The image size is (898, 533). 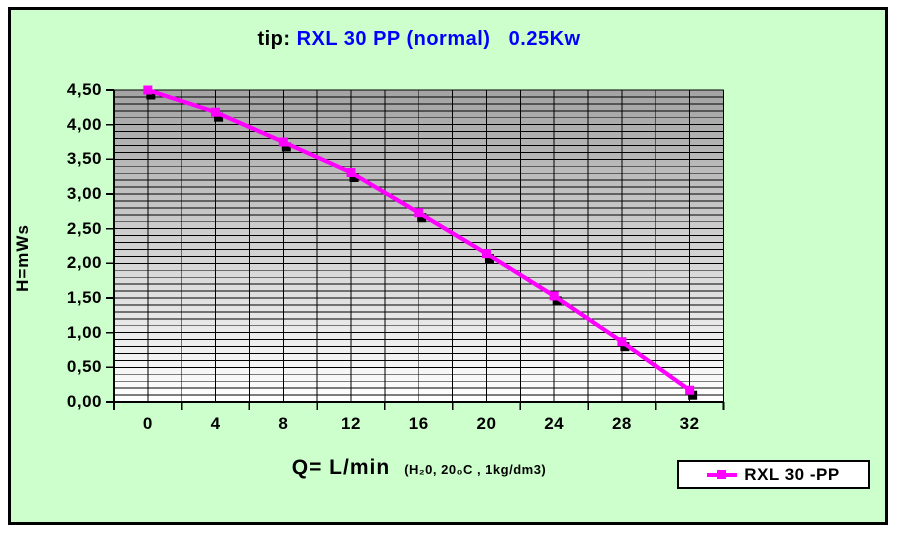 What do you see at coordinates (84, 297) in the screenshot?
I see `y-tick-label: 1,50` at bounding box center [84, 297].